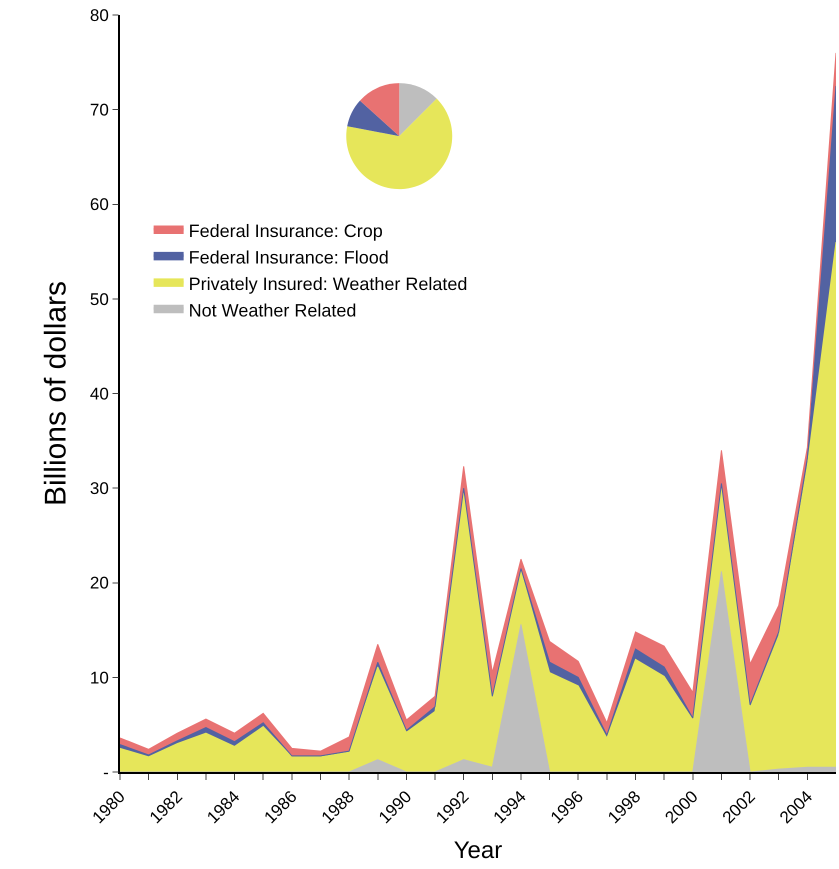  I want to click on y-tick-label: 60, so click(99, 204).